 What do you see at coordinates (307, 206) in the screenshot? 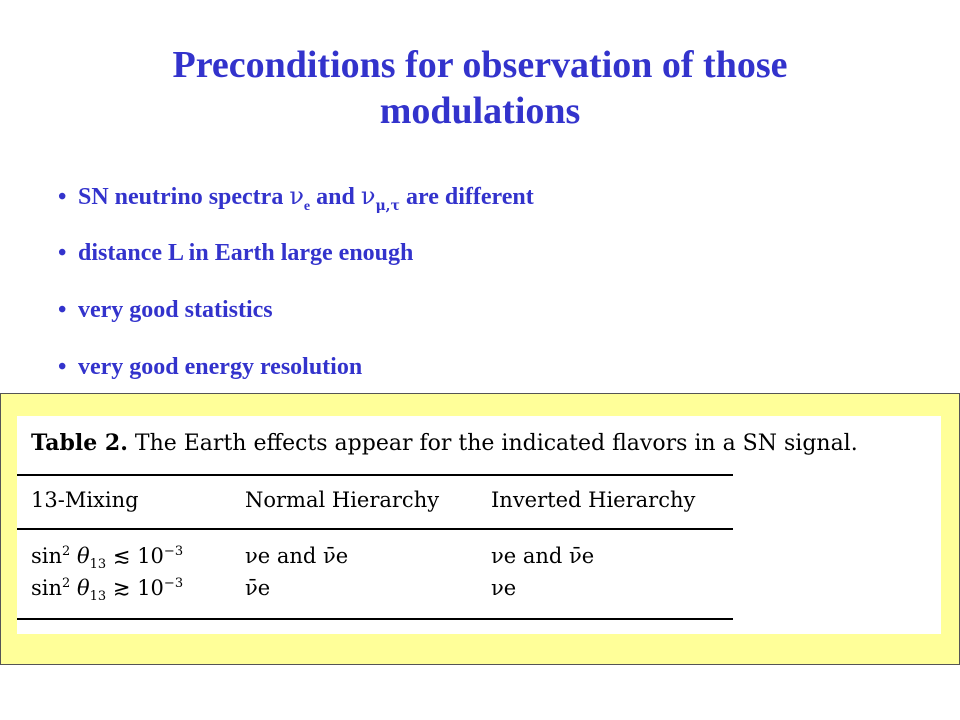
I see `flavor-subscript: e` at bounding box center [307, 206].